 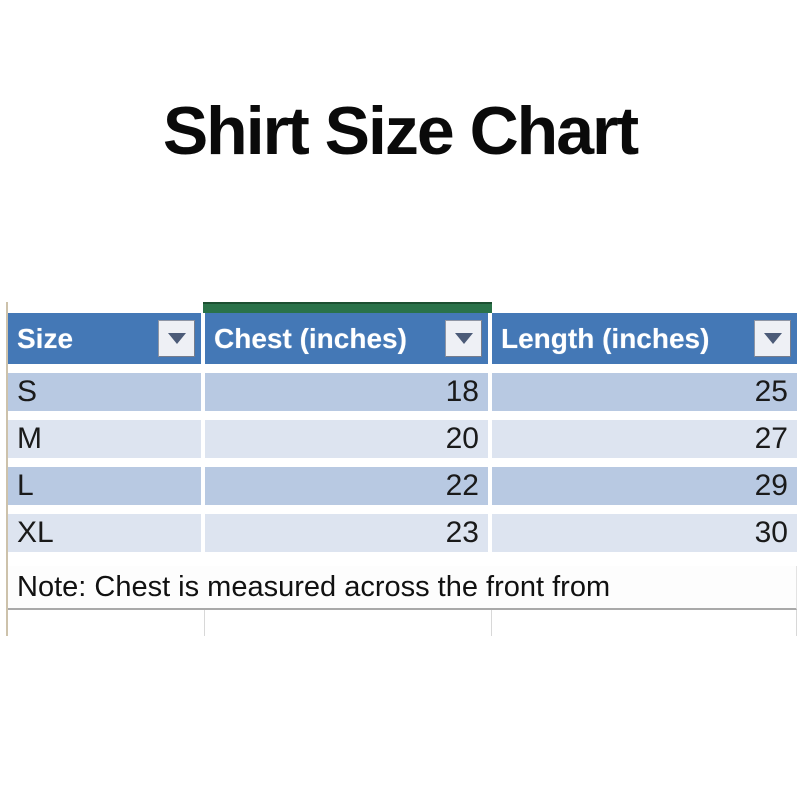 I want to click on table-row-s: S 18 25, so click(x=402, y=392).